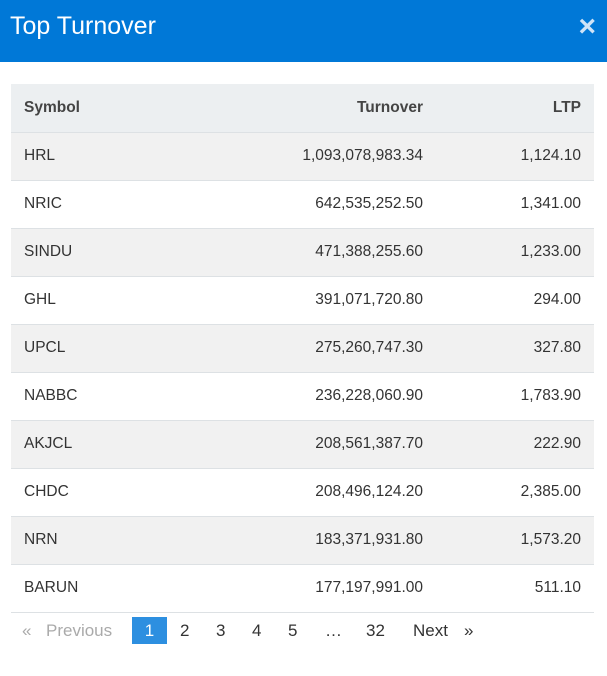 Image resolution: width=607 pixels, height=676 pixels. What do you see at coordinates (343, 396) in the screenshot?
I see `table-cell: 236,228,060.90` at bounding box center [343, 396].